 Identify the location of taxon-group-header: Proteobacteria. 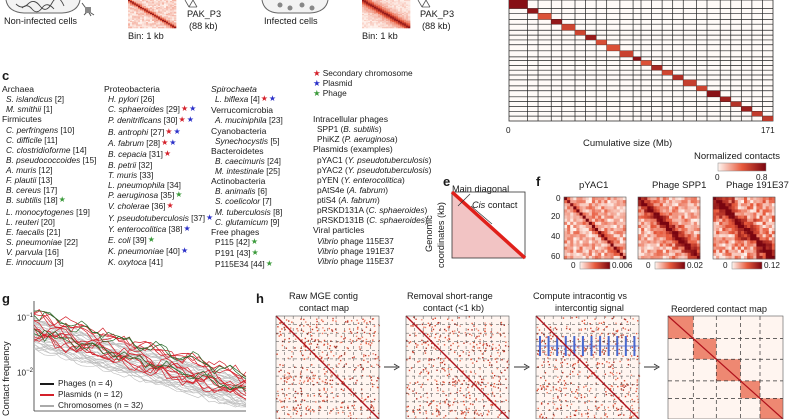
(132, 89).